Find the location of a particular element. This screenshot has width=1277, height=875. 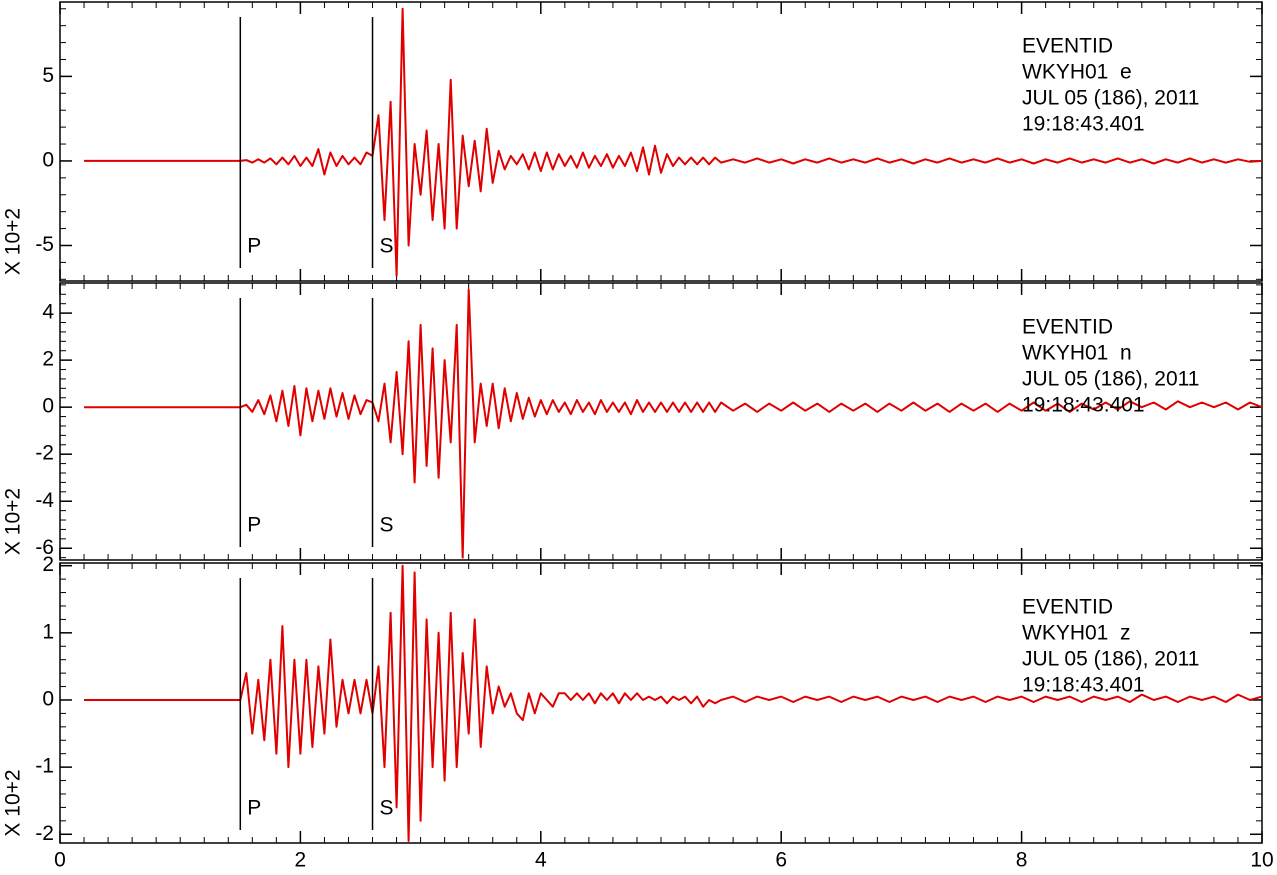

annotation: WKYH01 z is located at coordinates (1076, 633).